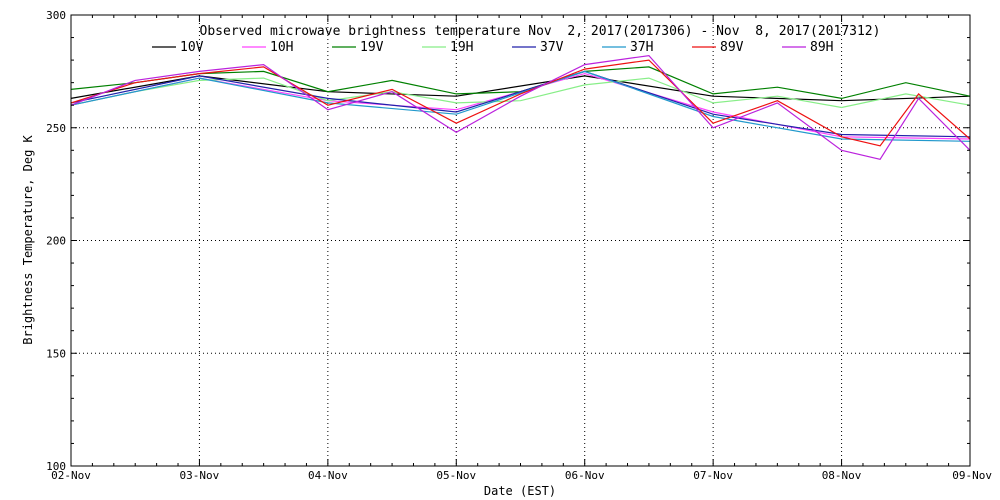 This screenshot has width=1000, height=500. What do you see at coordinates (552, 47) in the screenshot?
I see `legend-label-37v: 37V` at bounding box center [552, 47].